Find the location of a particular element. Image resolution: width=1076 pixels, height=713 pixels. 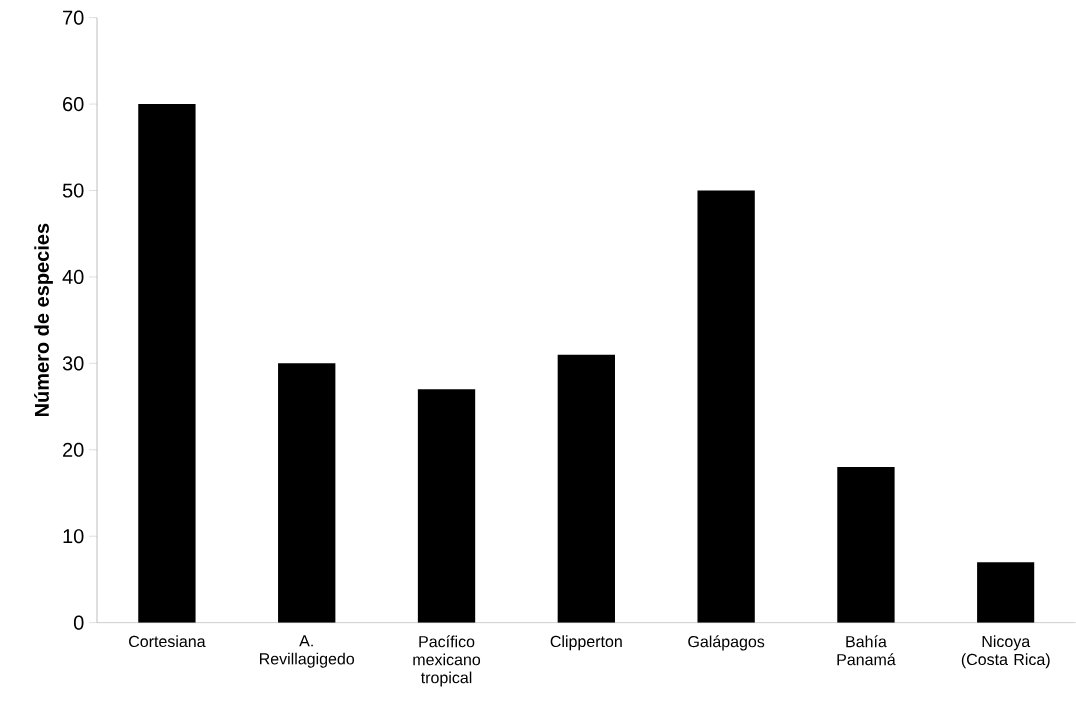

y-tick-label: 20 is located at coordinates (73, 449).